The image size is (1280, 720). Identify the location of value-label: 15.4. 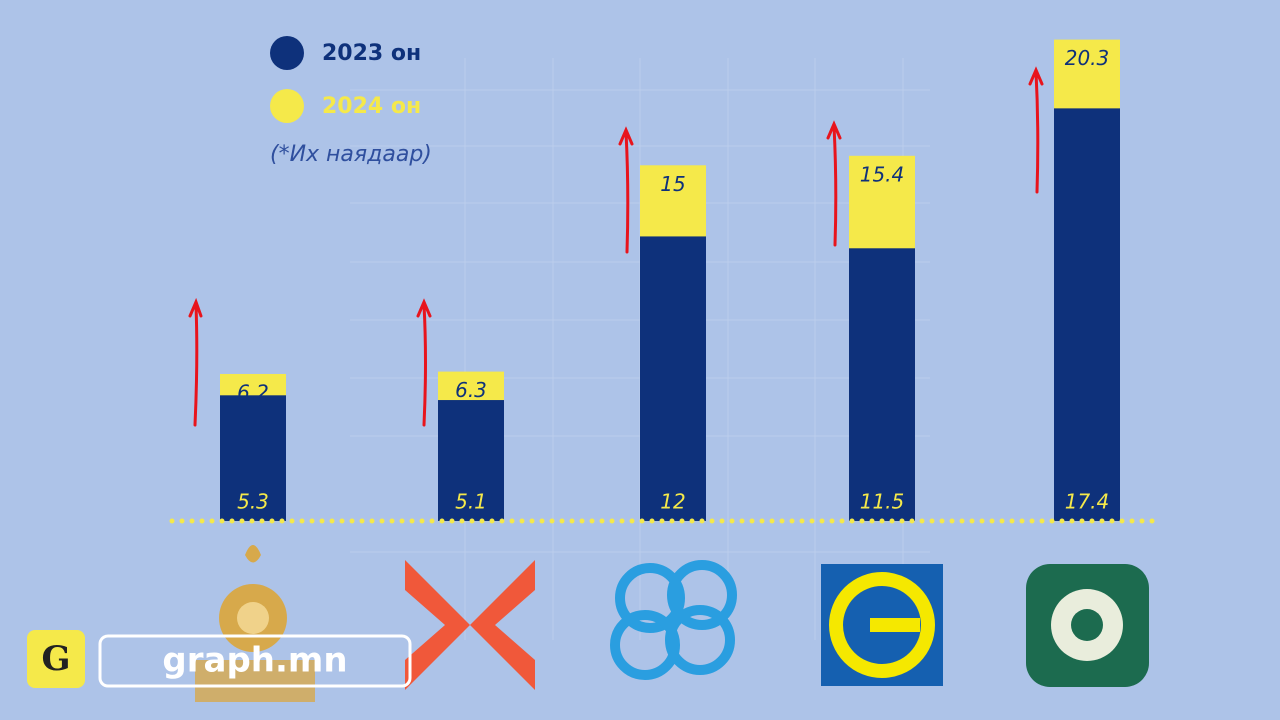
(882, 174).